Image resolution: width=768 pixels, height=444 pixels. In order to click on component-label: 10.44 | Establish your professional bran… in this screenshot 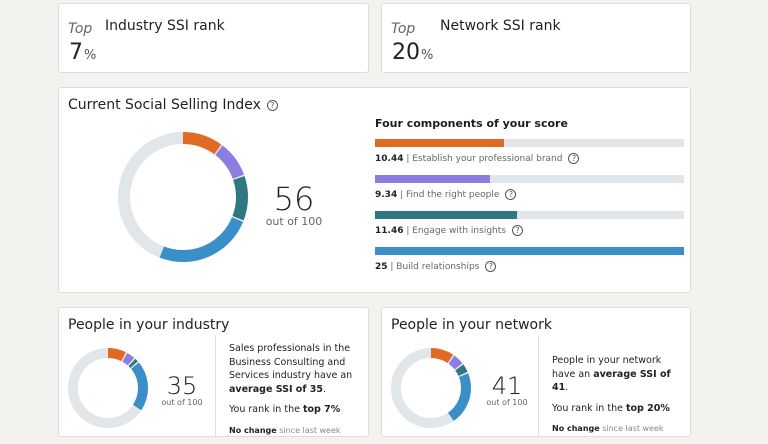, I will do `click(529, 158)`.